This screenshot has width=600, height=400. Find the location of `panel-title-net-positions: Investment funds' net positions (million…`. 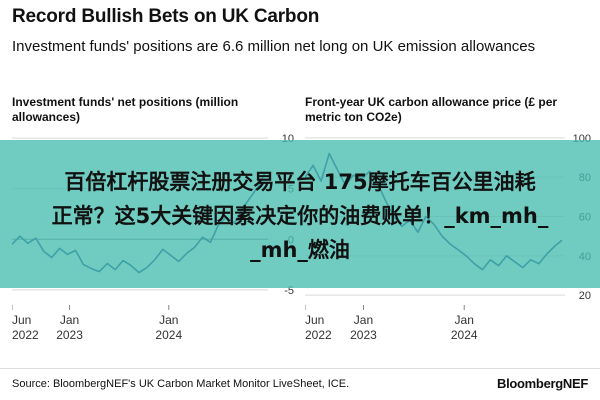

panel-title-net-positions: Investment funds' net positions (million… is located at coordinates (125, 109).